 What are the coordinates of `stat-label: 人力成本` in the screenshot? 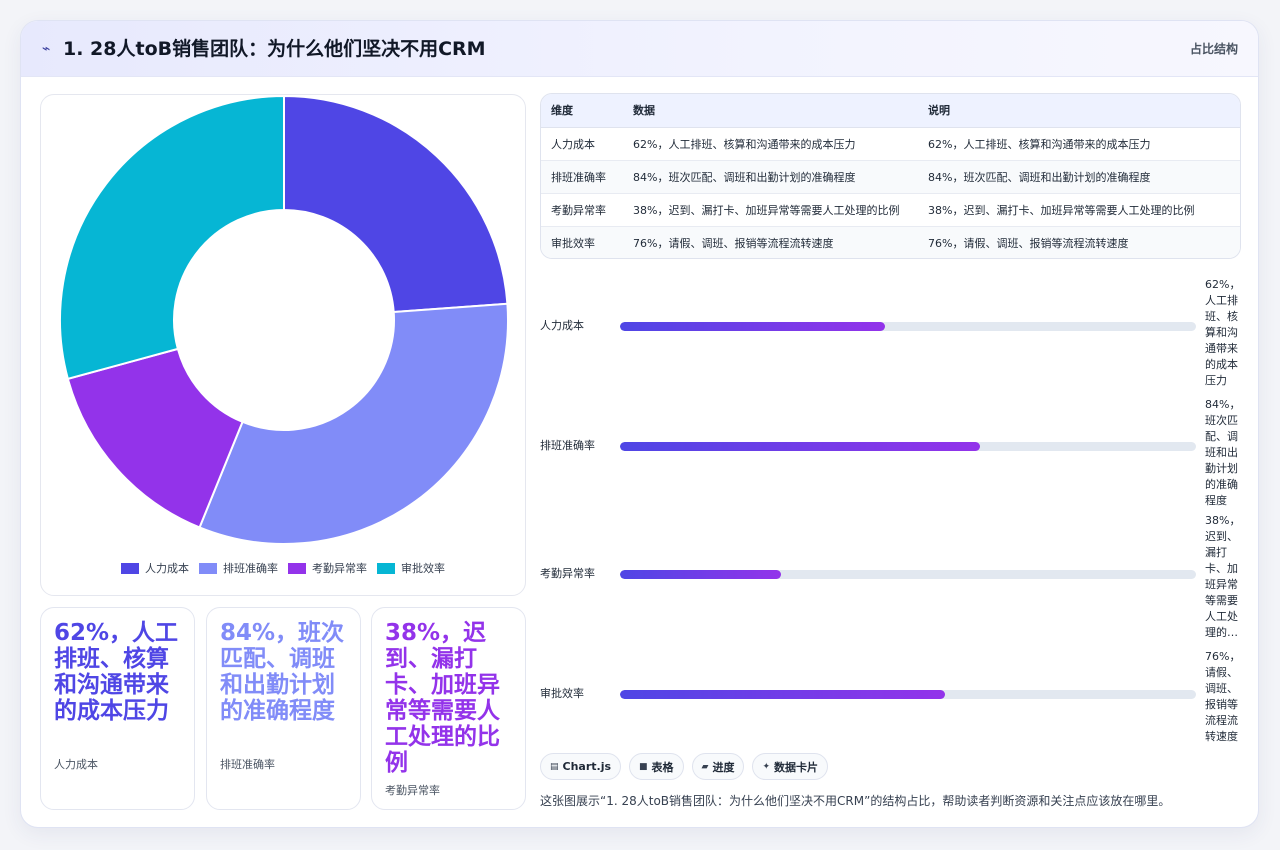 It's located at (76, 764).